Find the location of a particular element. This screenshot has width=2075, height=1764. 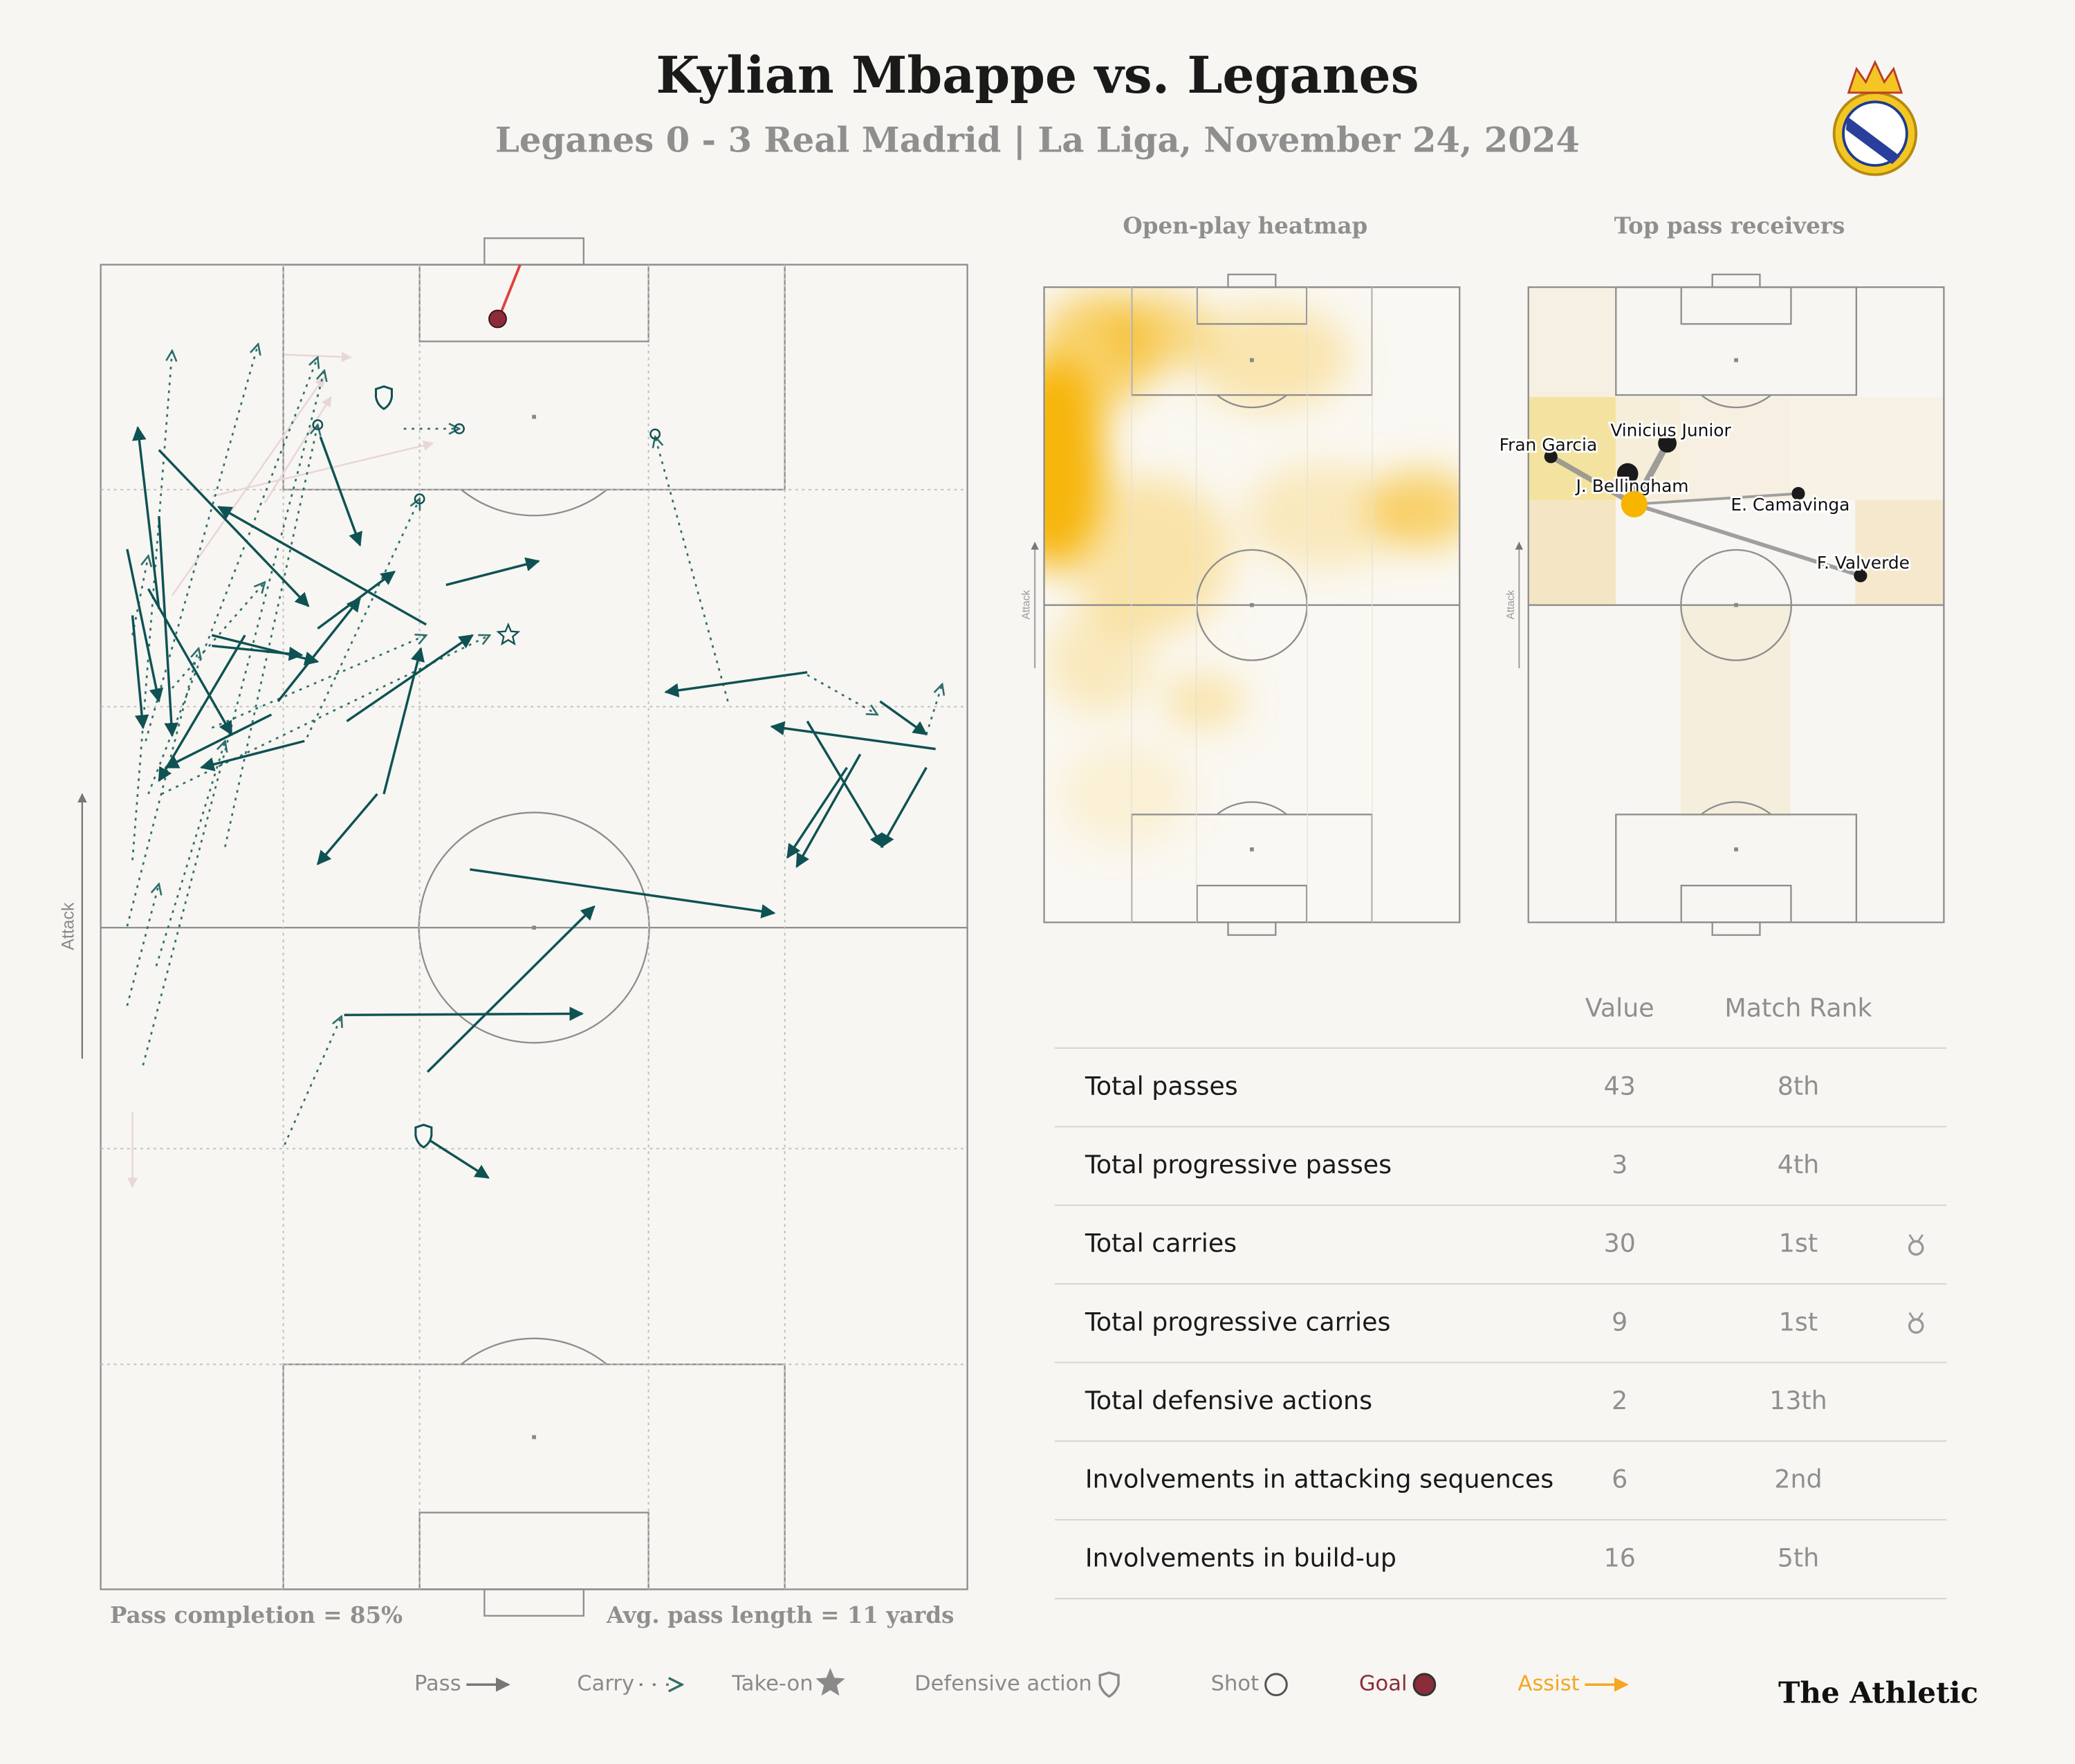

receivers-pitch is located at coordinates (1736, 604).